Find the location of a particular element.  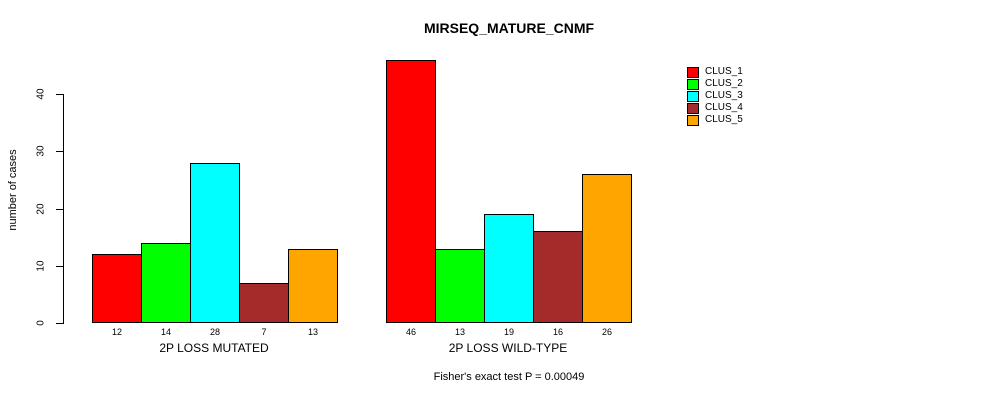

bar-value-label: 7 is located at coordinates (264, 332).